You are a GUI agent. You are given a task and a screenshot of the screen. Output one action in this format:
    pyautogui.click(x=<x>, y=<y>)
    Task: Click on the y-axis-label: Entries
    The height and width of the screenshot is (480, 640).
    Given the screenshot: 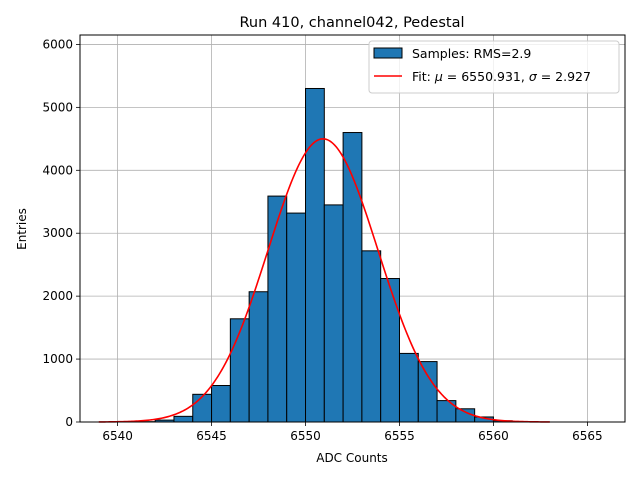 What is the action you would take?
    pyautogui.click(x=22, y=229)
    